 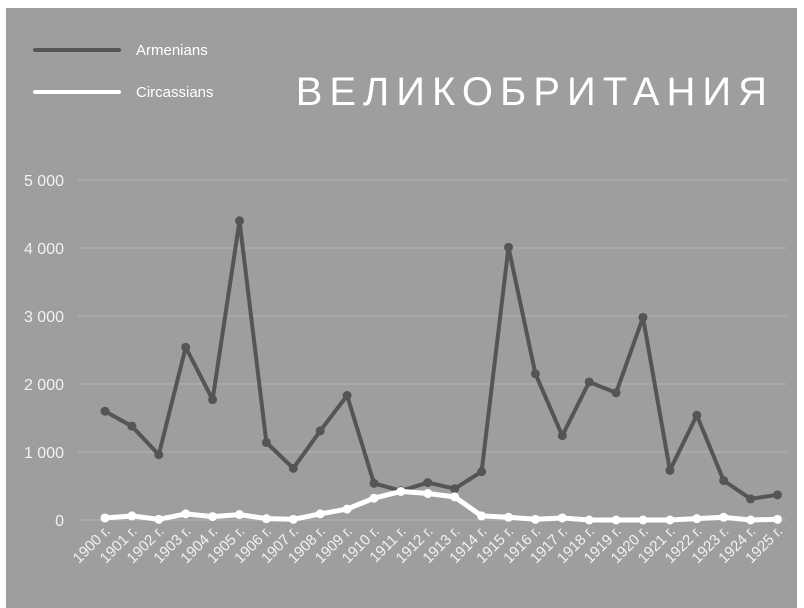 I want to click on series-circassians, so click(x=441, y=505).